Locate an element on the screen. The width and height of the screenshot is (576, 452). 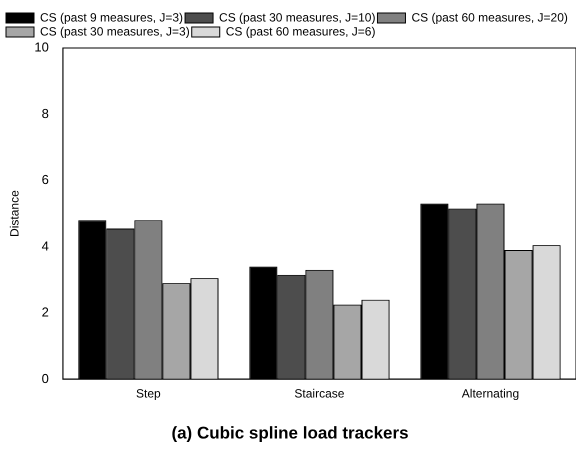
legend-label: CS (past 30 measures, J=10) is located at coordinates (297, 17).